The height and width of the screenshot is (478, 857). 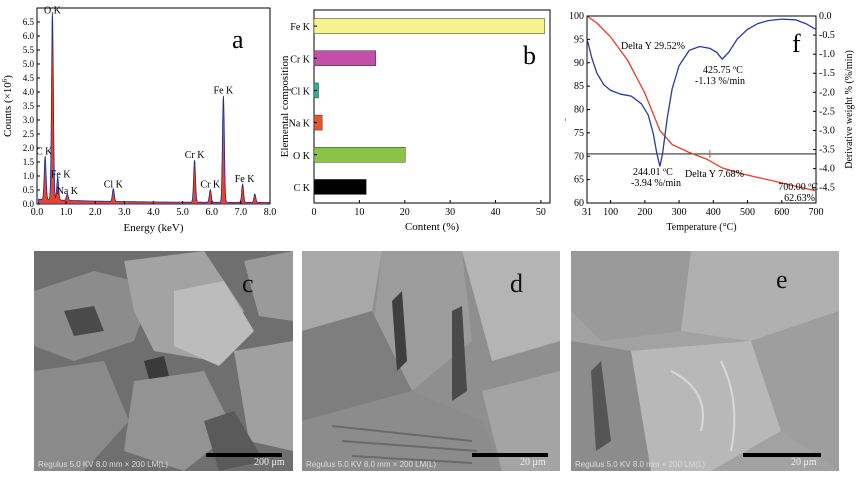 What do you see at coordinates (300, 124) in the screenshot?
I see `category-label: Na K` at bounding box center [300, 124].